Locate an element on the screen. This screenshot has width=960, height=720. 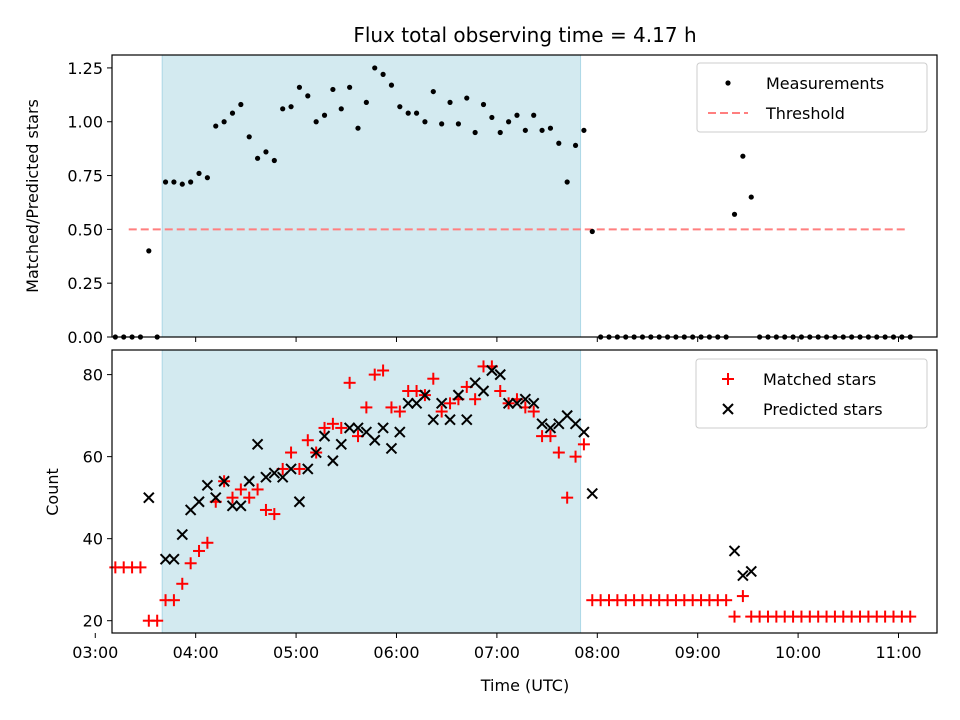
x-tick-label: 06:00 is located at coordinates (396, 652).